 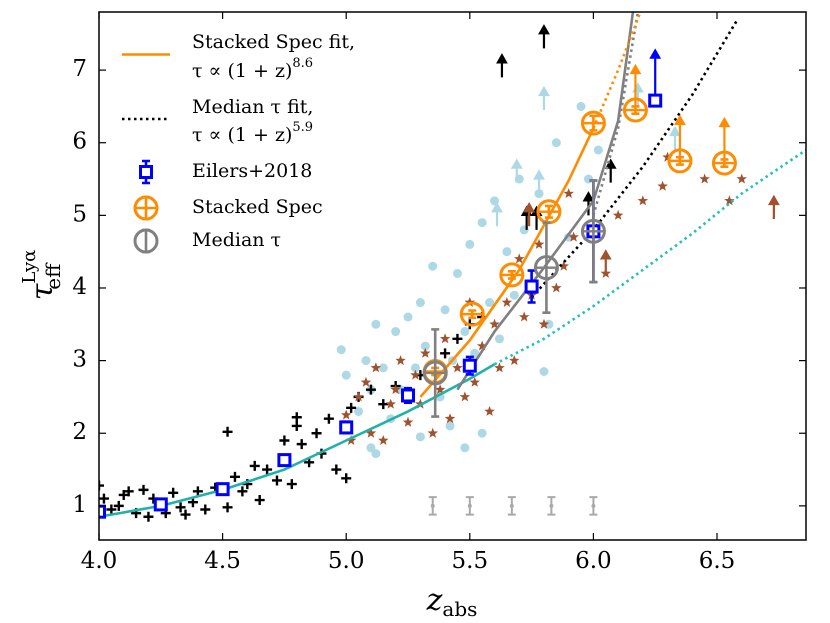 I want to click on y-tick-label: 6, so click(x=79, y=142).